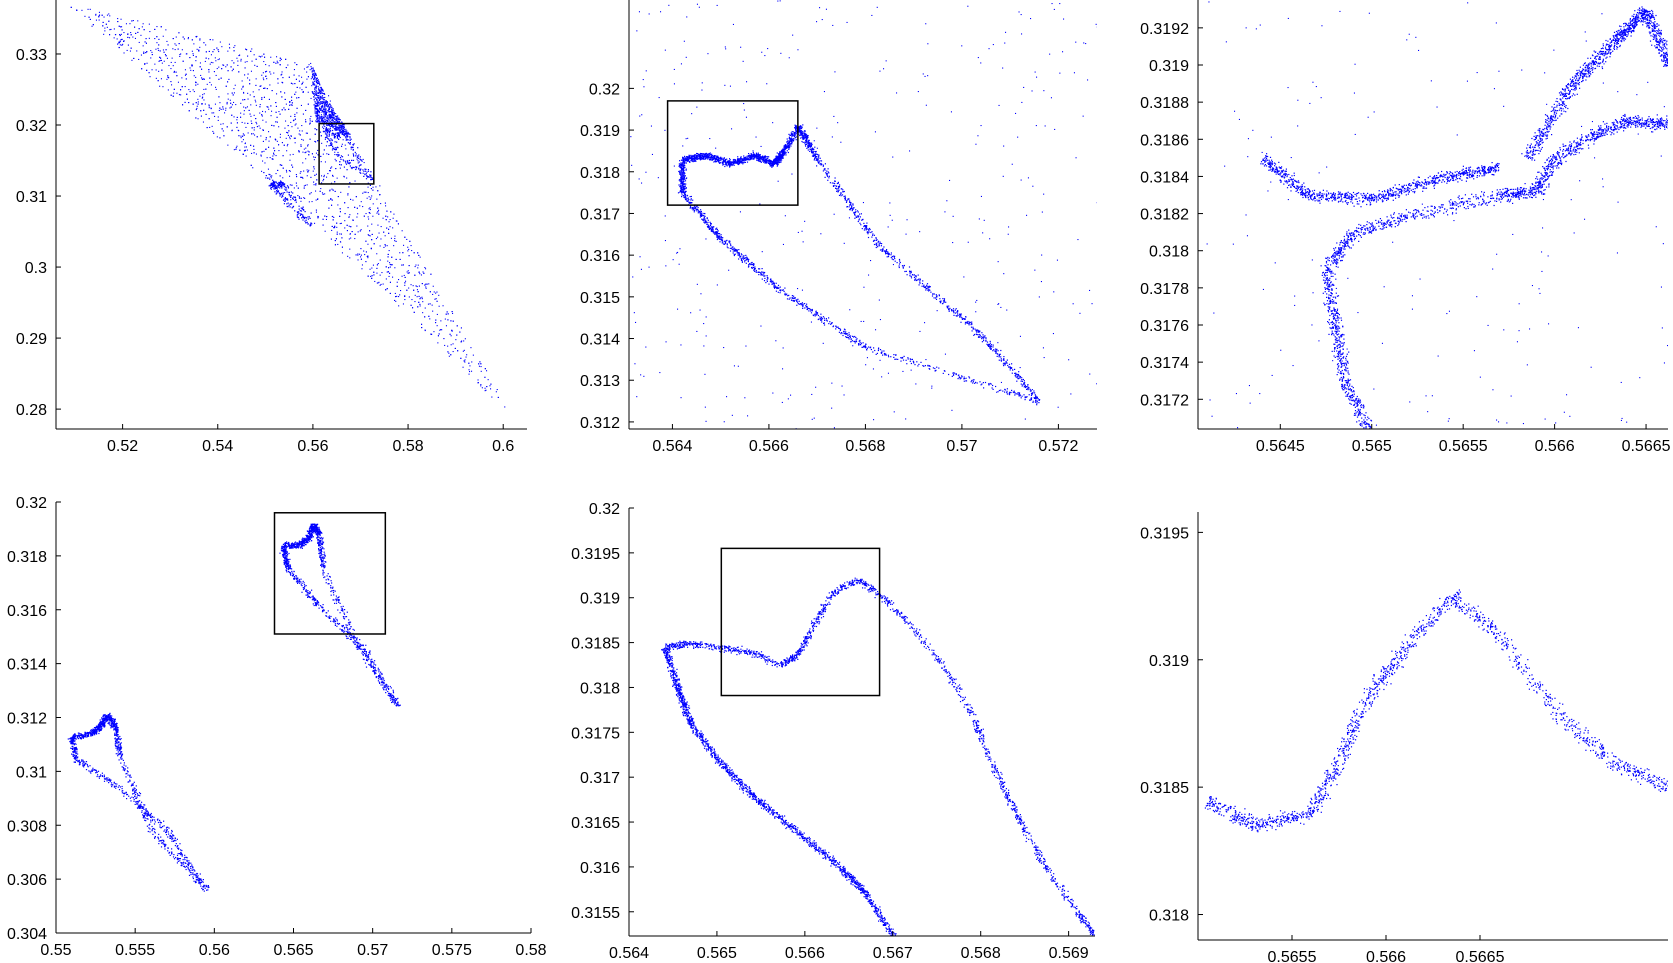  I want to click on y-tick-label: 0.3, so click(36, 268).